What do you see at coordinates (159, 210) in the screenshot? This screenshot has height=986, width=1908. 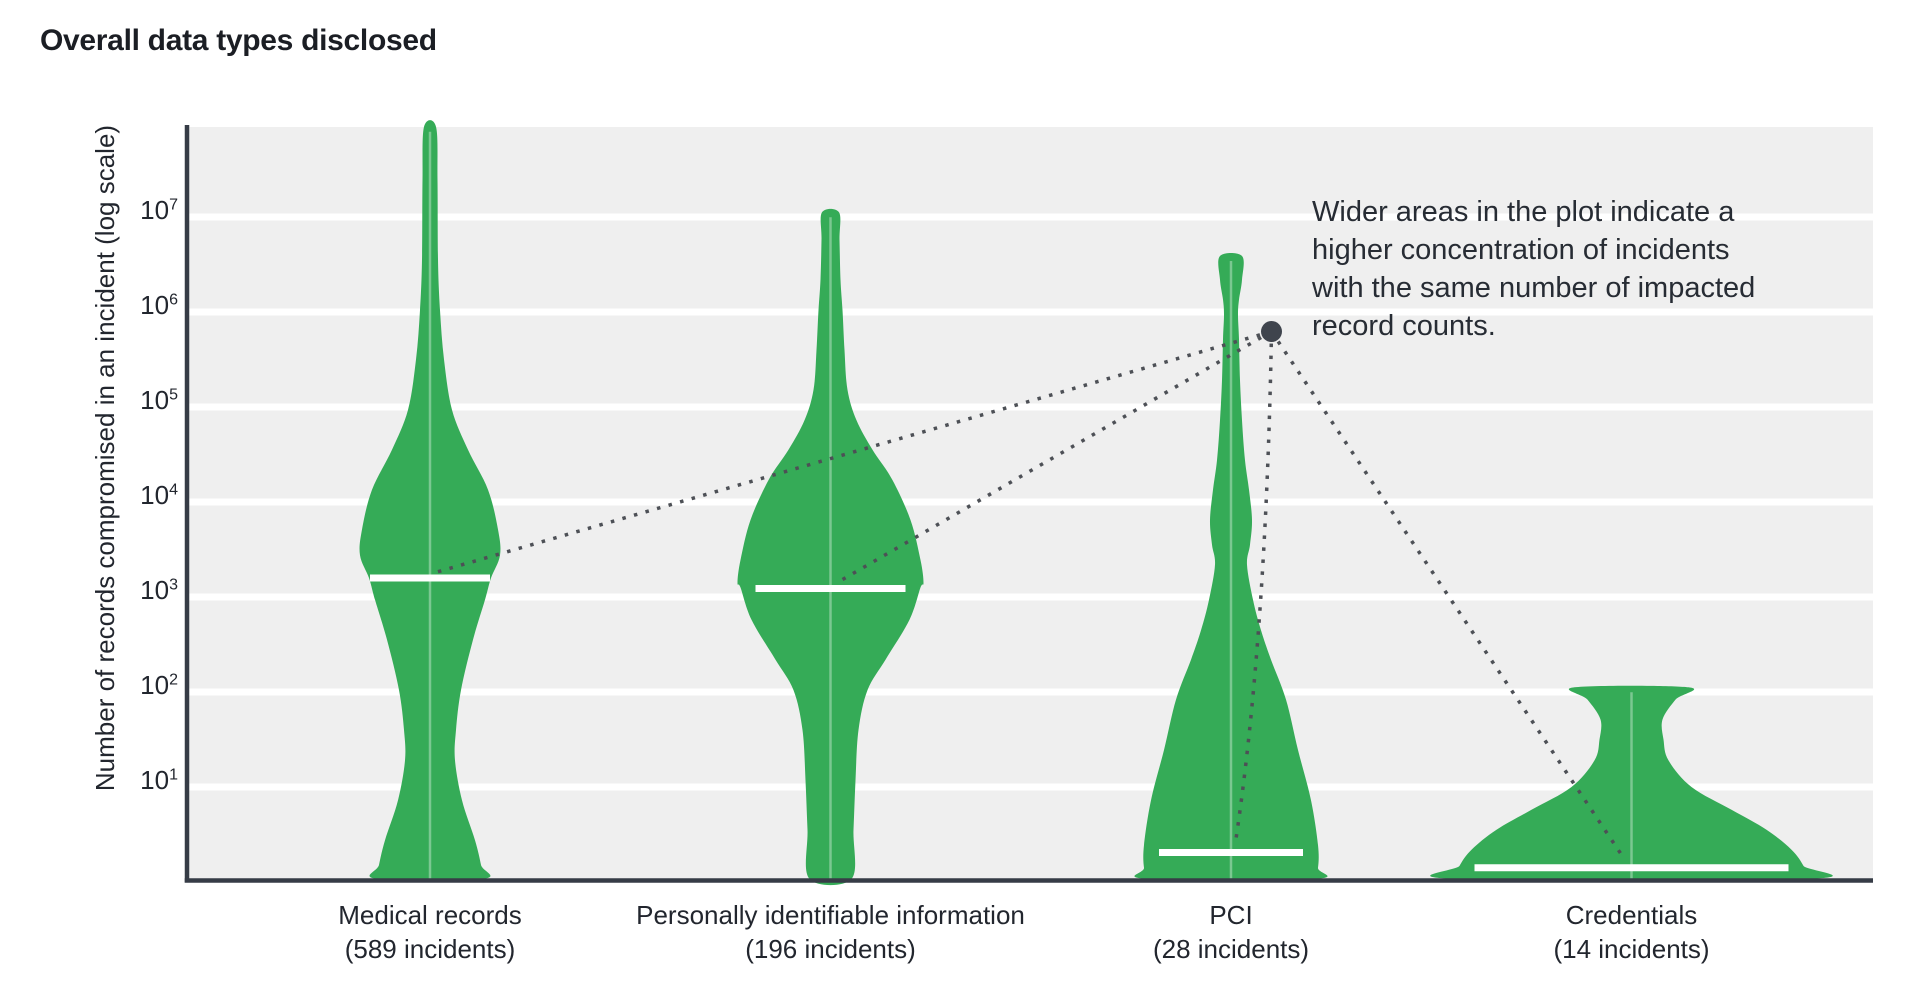 I see `y-tick-label-10e7: 10⁷` at bounding box center [159, 210].